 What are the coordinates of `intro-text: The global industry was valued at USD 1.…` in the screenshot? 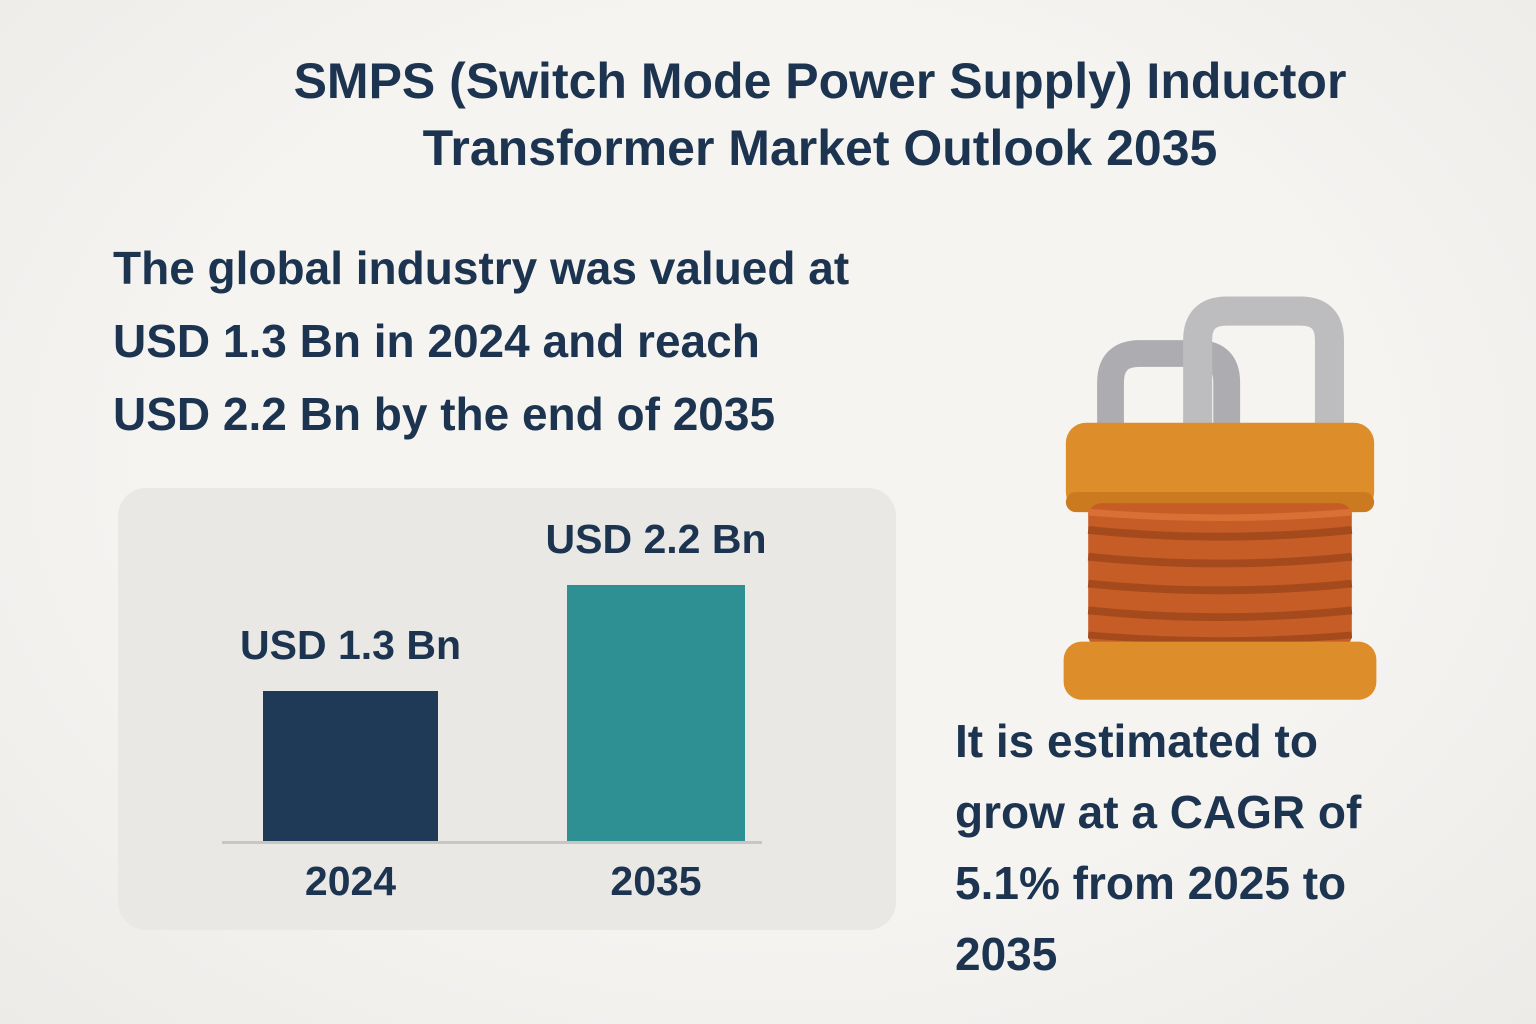 It's located at (481, 341).